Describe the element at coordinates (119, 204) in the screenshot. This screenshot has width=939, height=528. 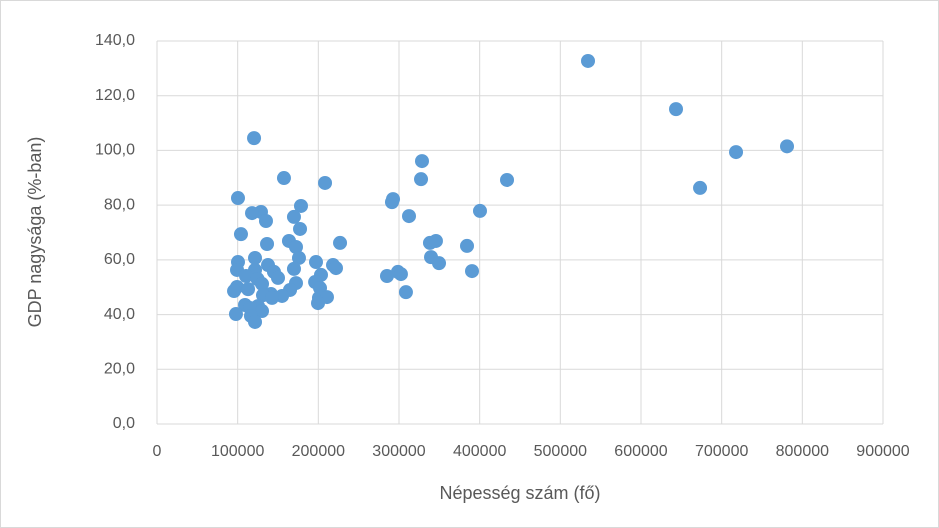
I see `y-tick-label: 80,0` at that location.